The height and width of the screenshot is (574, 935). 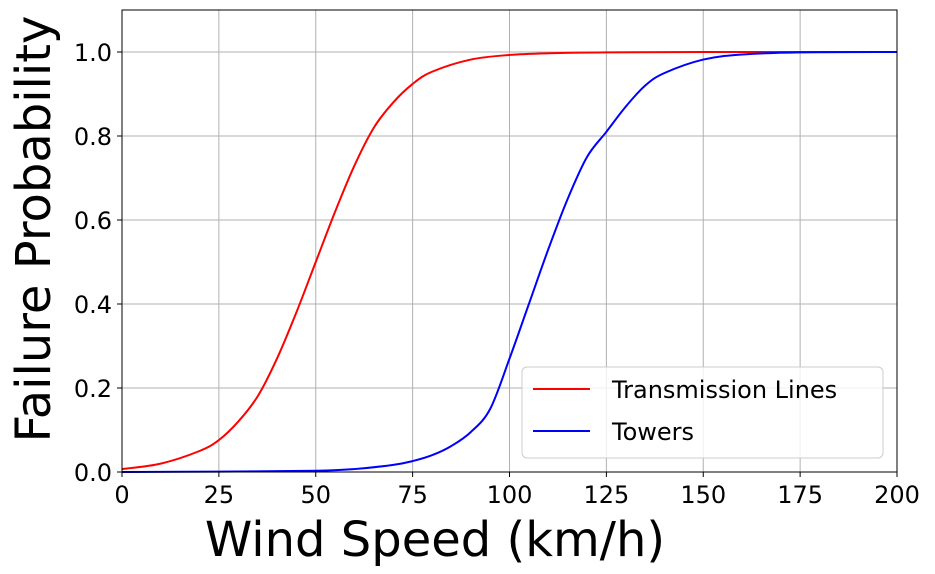 What do you see at coordinates (93, 53) in the screenshot?
I see `y-tick-label: 1.0` at bounding box center [93, 53].